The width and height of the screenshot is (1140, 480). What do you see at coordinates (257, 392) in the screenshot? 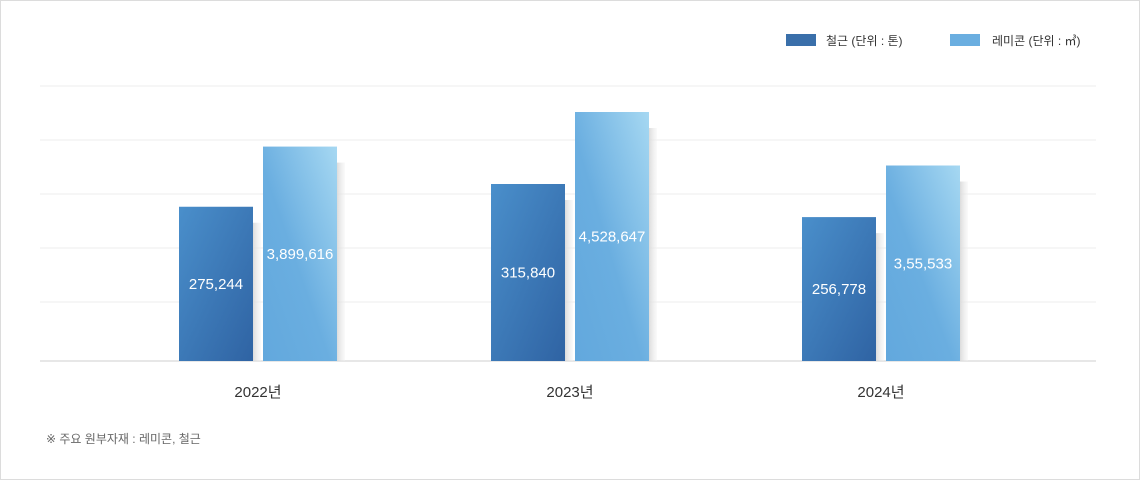
I see `category-label-1: 2022년` at bounding box center [257, 392].